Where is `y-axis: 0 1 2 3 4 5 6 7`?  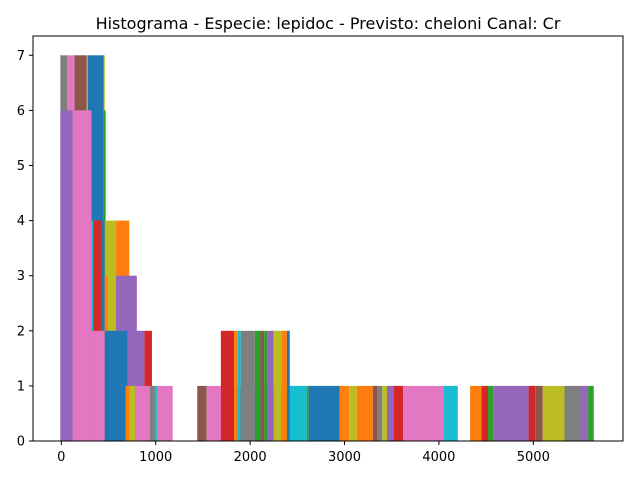
y-axis: 0 1 2 3 4 5 6 7 is located at coordinates (25, 249).